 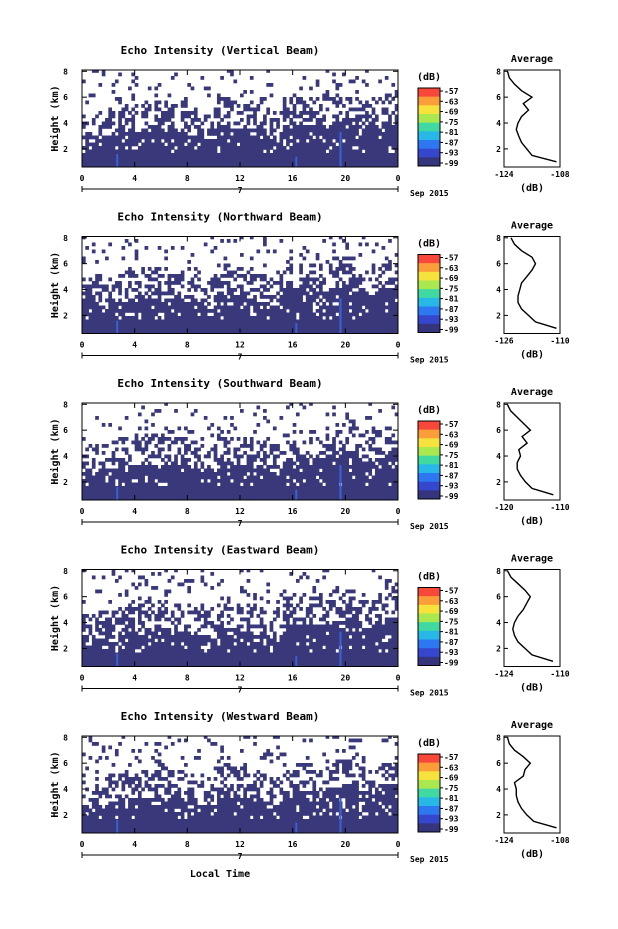 What do you see at coordinates (346, 178) in the screenshot?
I see `x-tick-label: 20` at bounding box center [346, 178].